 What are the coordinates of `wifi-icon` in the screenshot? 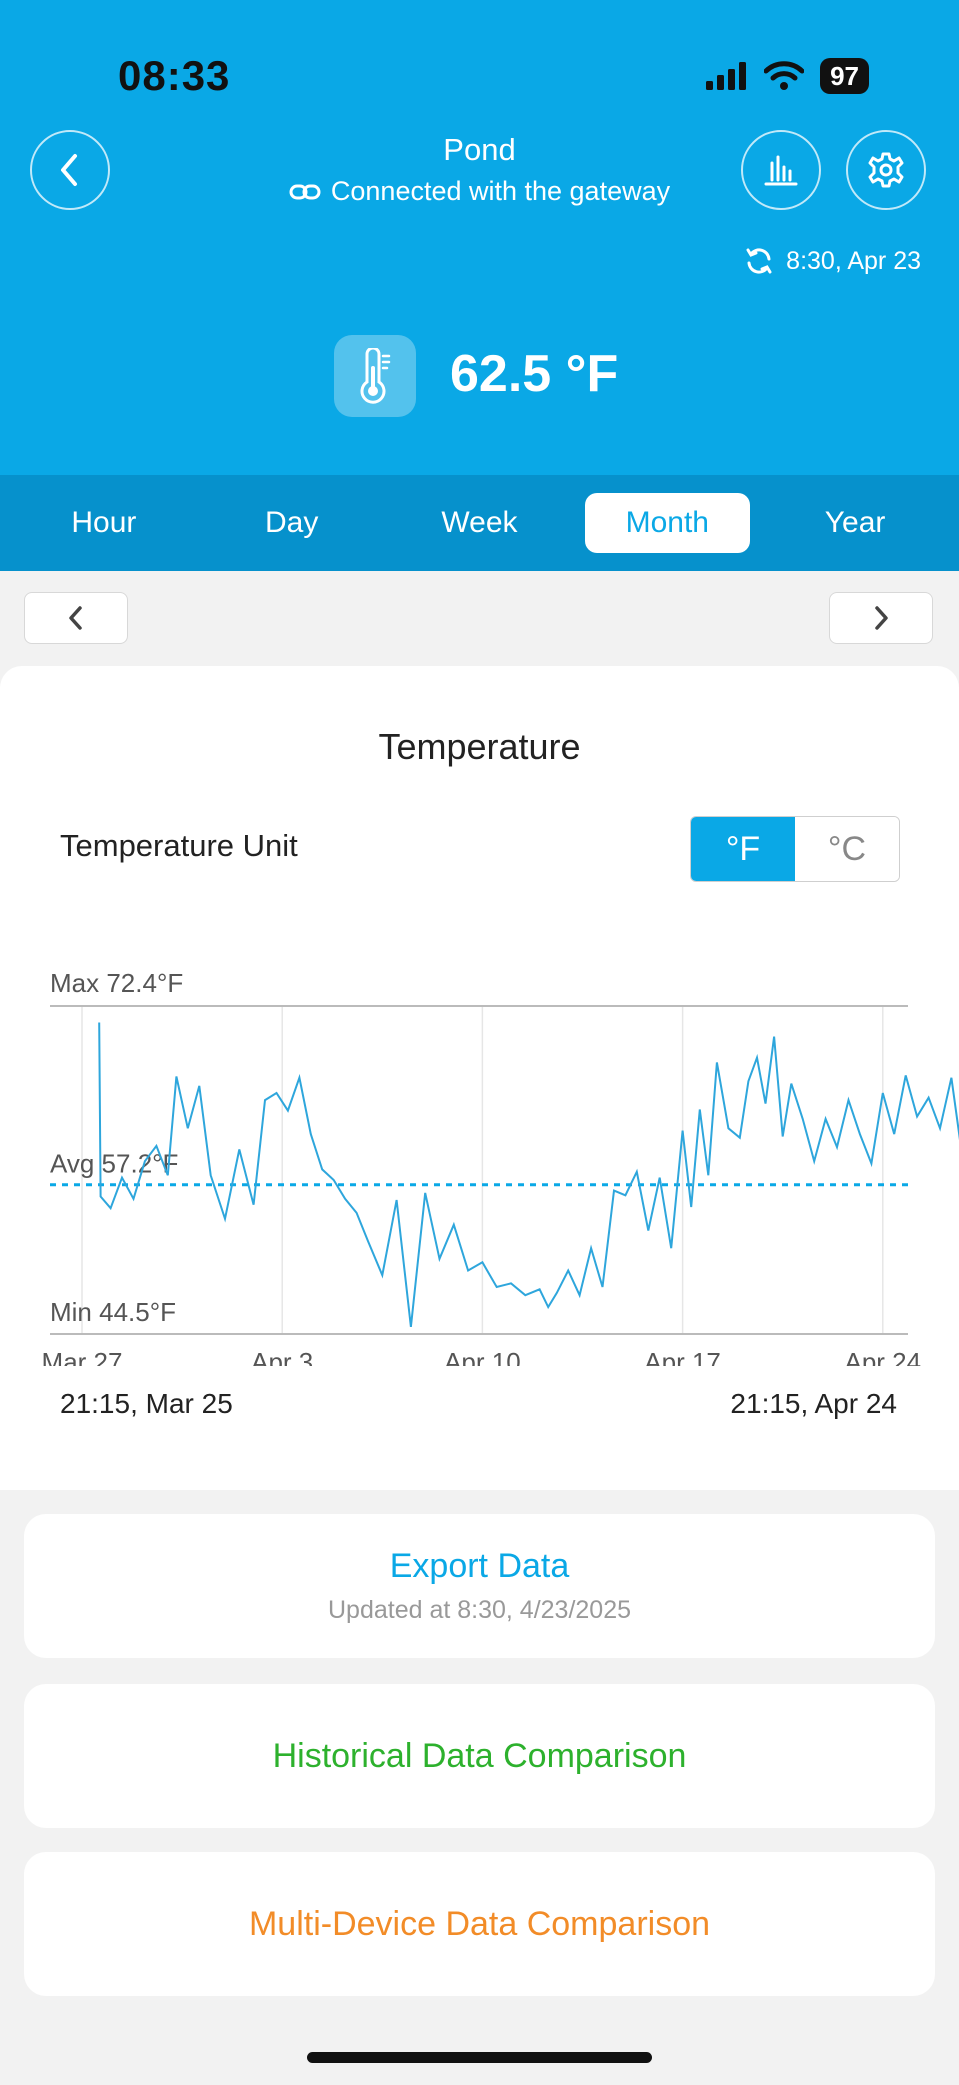 It's located at (784, 75).